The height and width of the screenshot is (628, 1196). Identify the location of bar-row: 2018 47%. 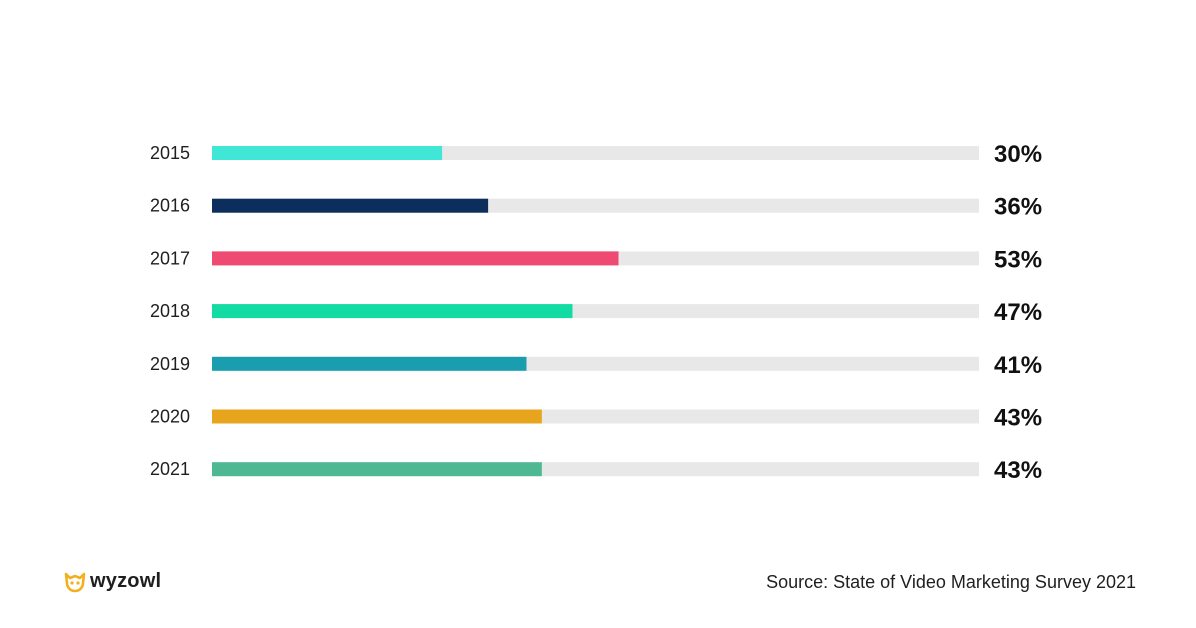
(596, 312).